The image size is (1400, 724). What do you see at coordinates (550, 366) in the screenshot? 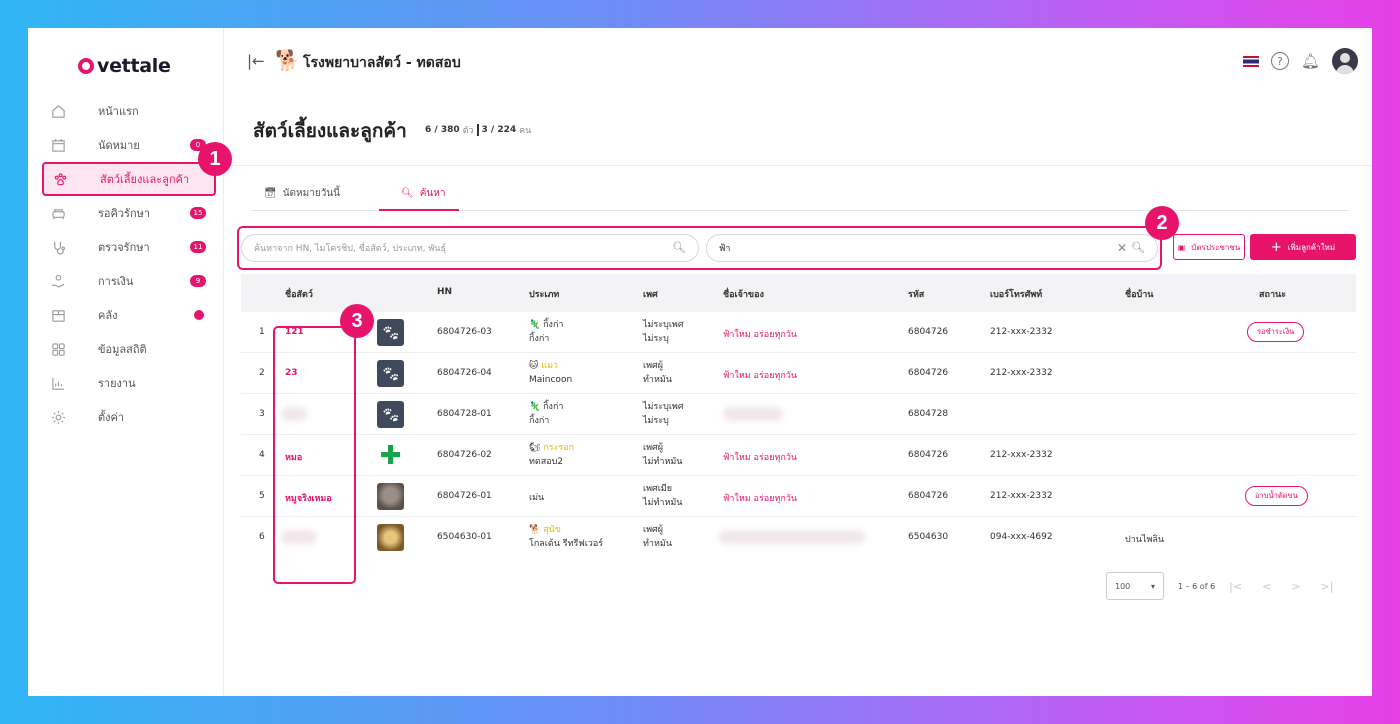
I see `type-label: แมว` at bounding box center [550, 366].